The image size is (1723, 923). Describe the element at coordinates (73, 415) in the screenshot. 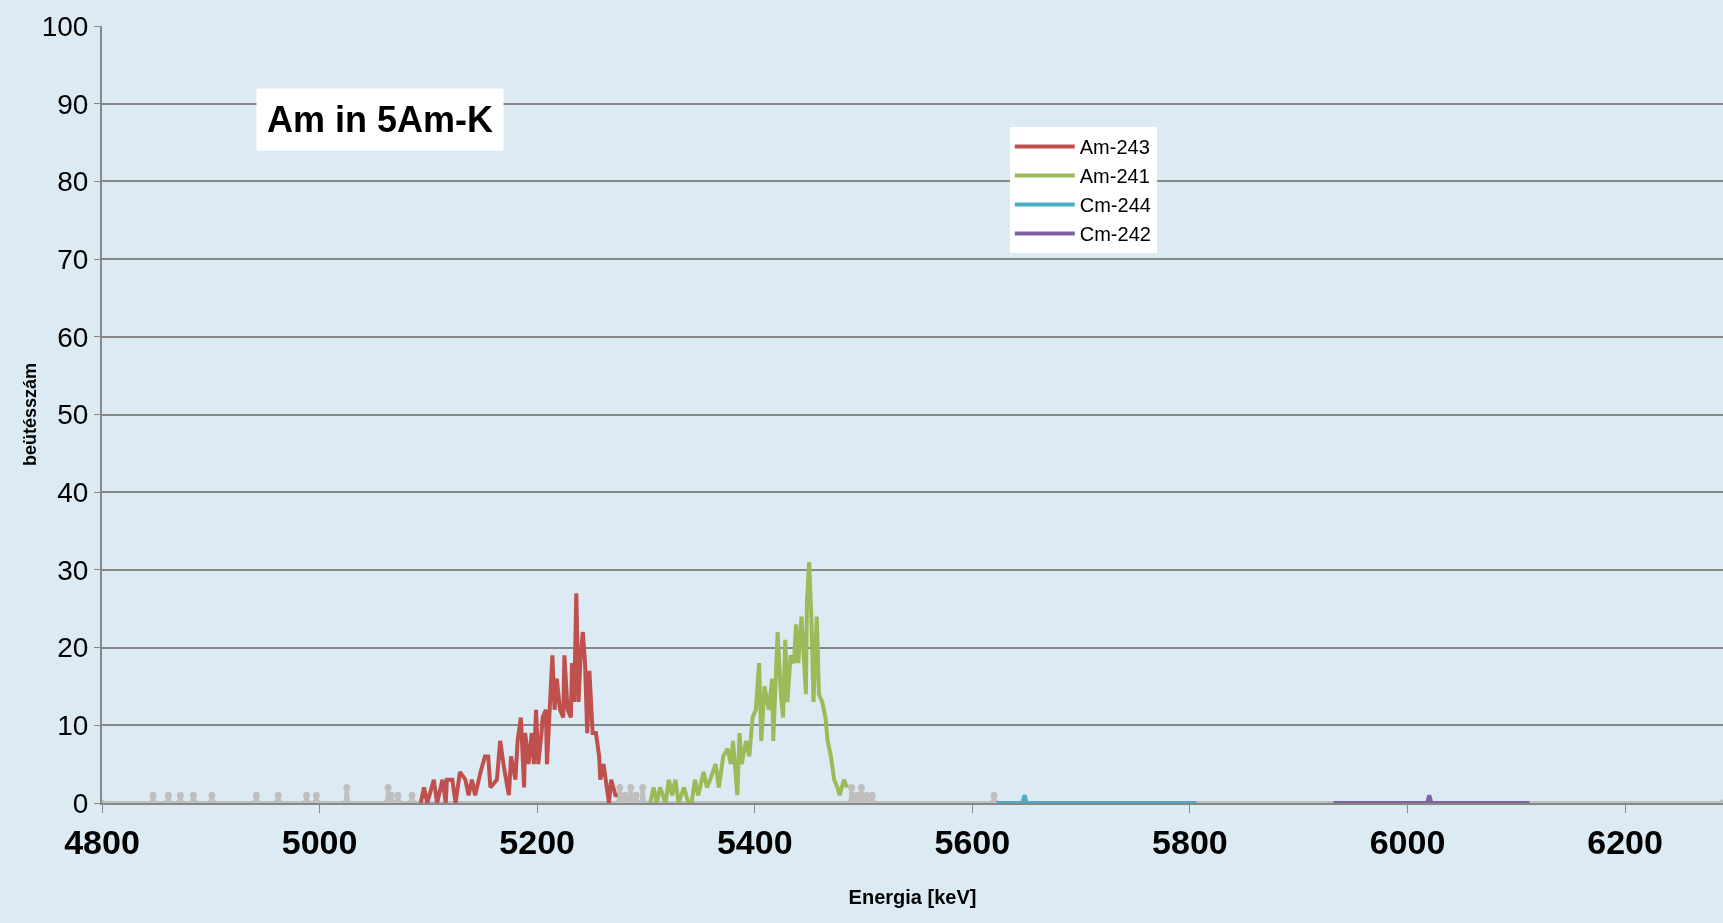

I see `y-tick-label: 50` at that location.